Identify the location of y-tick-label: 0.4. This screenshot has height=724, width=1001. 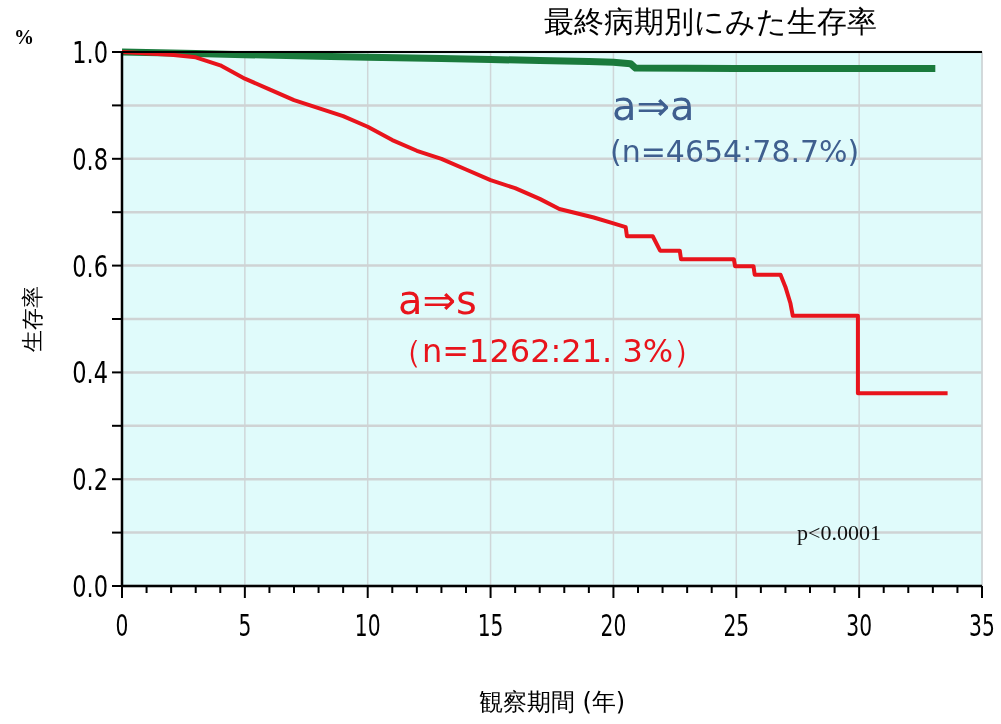
(90, 373).